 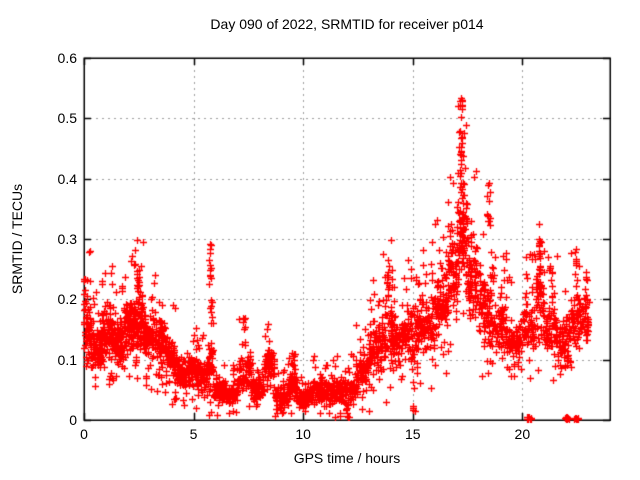 I want to click on x-axis-label: GPS time / hours, so click(x=347, y=458).